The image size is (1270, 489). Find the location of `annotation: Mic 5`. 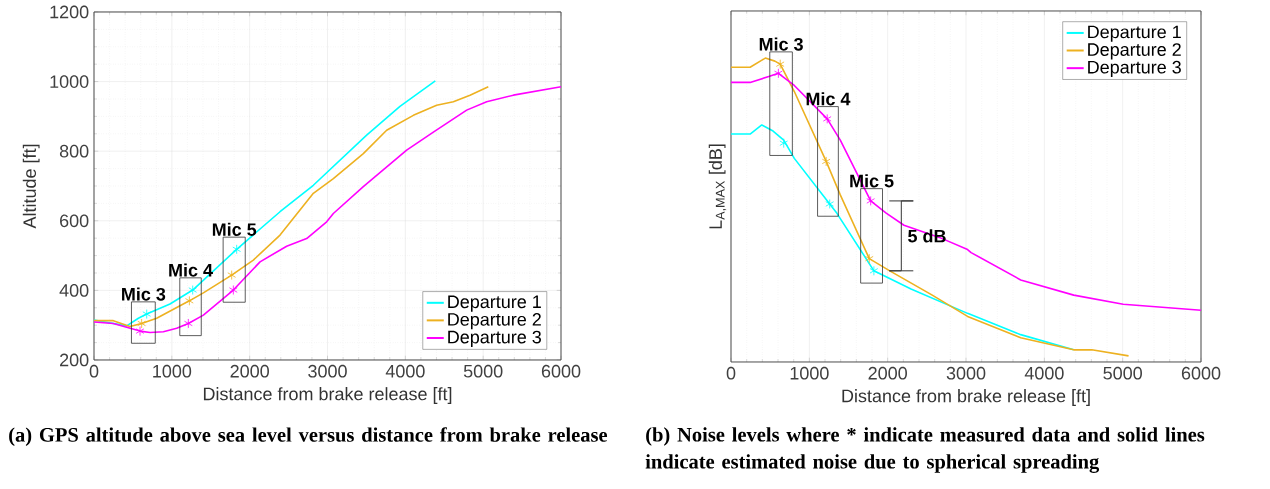

annotation: Mic 5 is located at coordinates (234, 229).